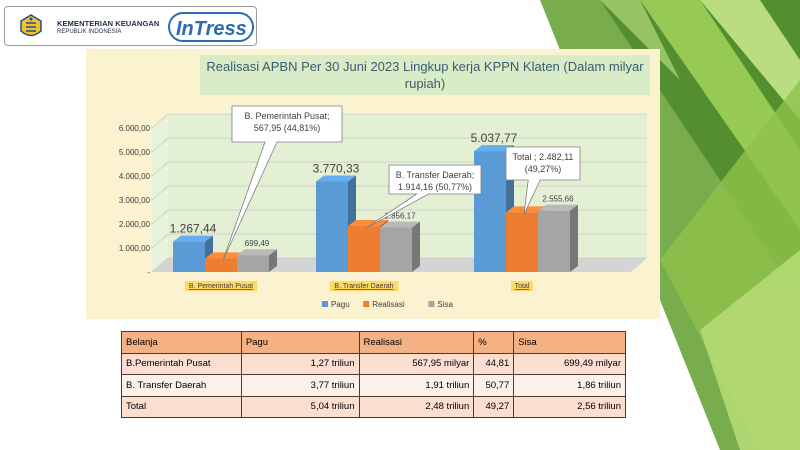  I want to click on x-category-label: Total, so click(522, 286).